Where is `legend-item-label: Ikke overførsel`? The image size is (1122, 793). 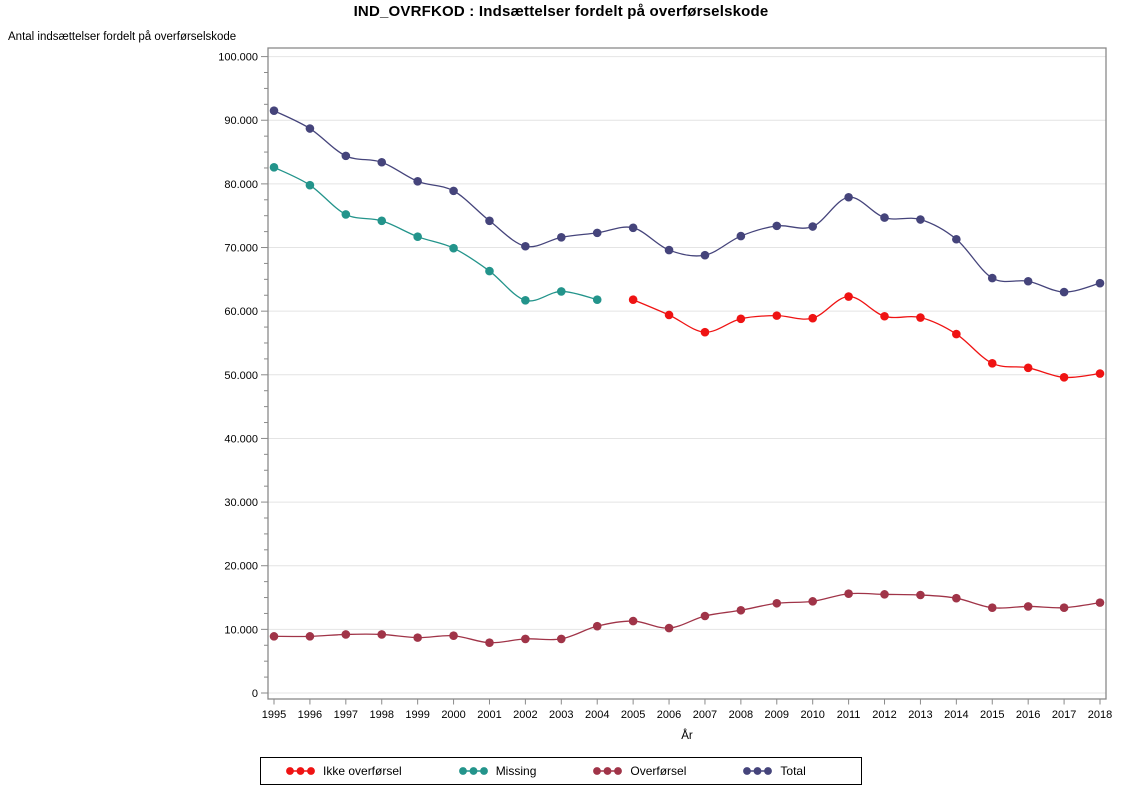
legend-item-label: Ikke overførsel is located at coordinates (362, 771).